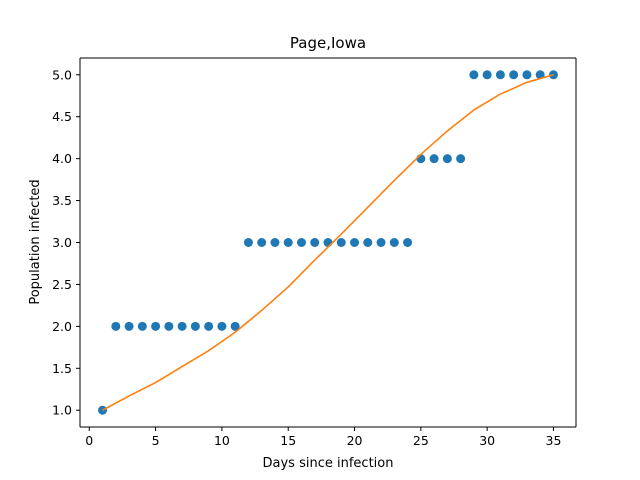  What do you see at coordinates (62, 116) in the screenshot?
I see `y-tick-label: 4.5` at bounding box center [62, 116].